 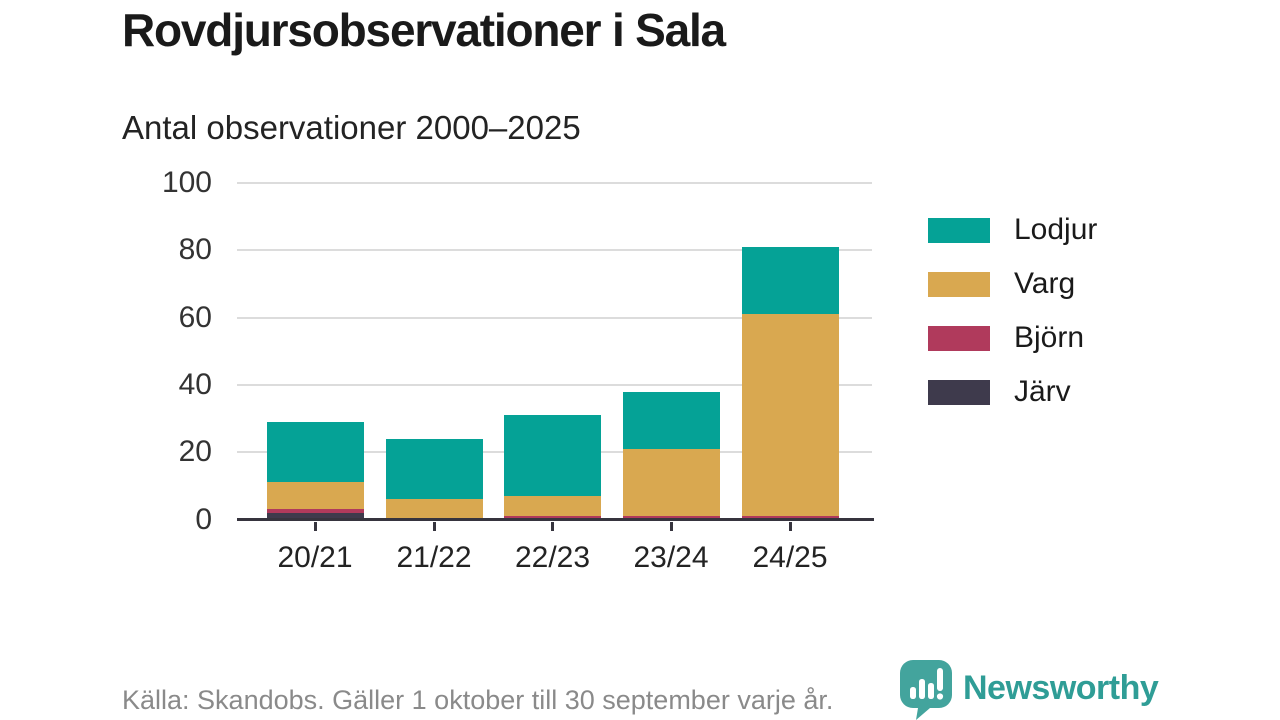 What do you see at coordinates (1012, 230) in the screenshot?
I see `legend-item-lodjur: Lodjur` at bounding box center [1012, 230].